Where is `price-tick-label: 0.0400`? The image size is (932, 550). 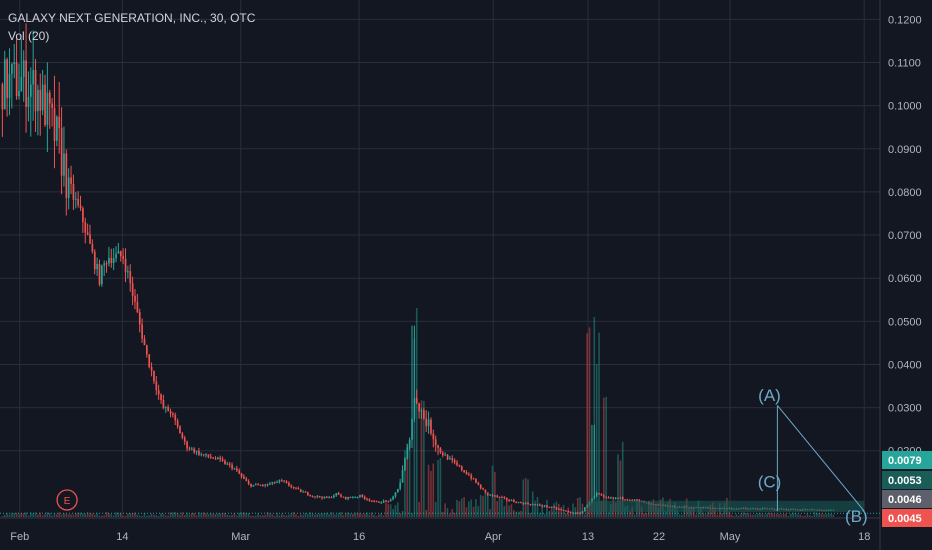 price-tick-label: 0.0400 is located at coordinates (905, 365).